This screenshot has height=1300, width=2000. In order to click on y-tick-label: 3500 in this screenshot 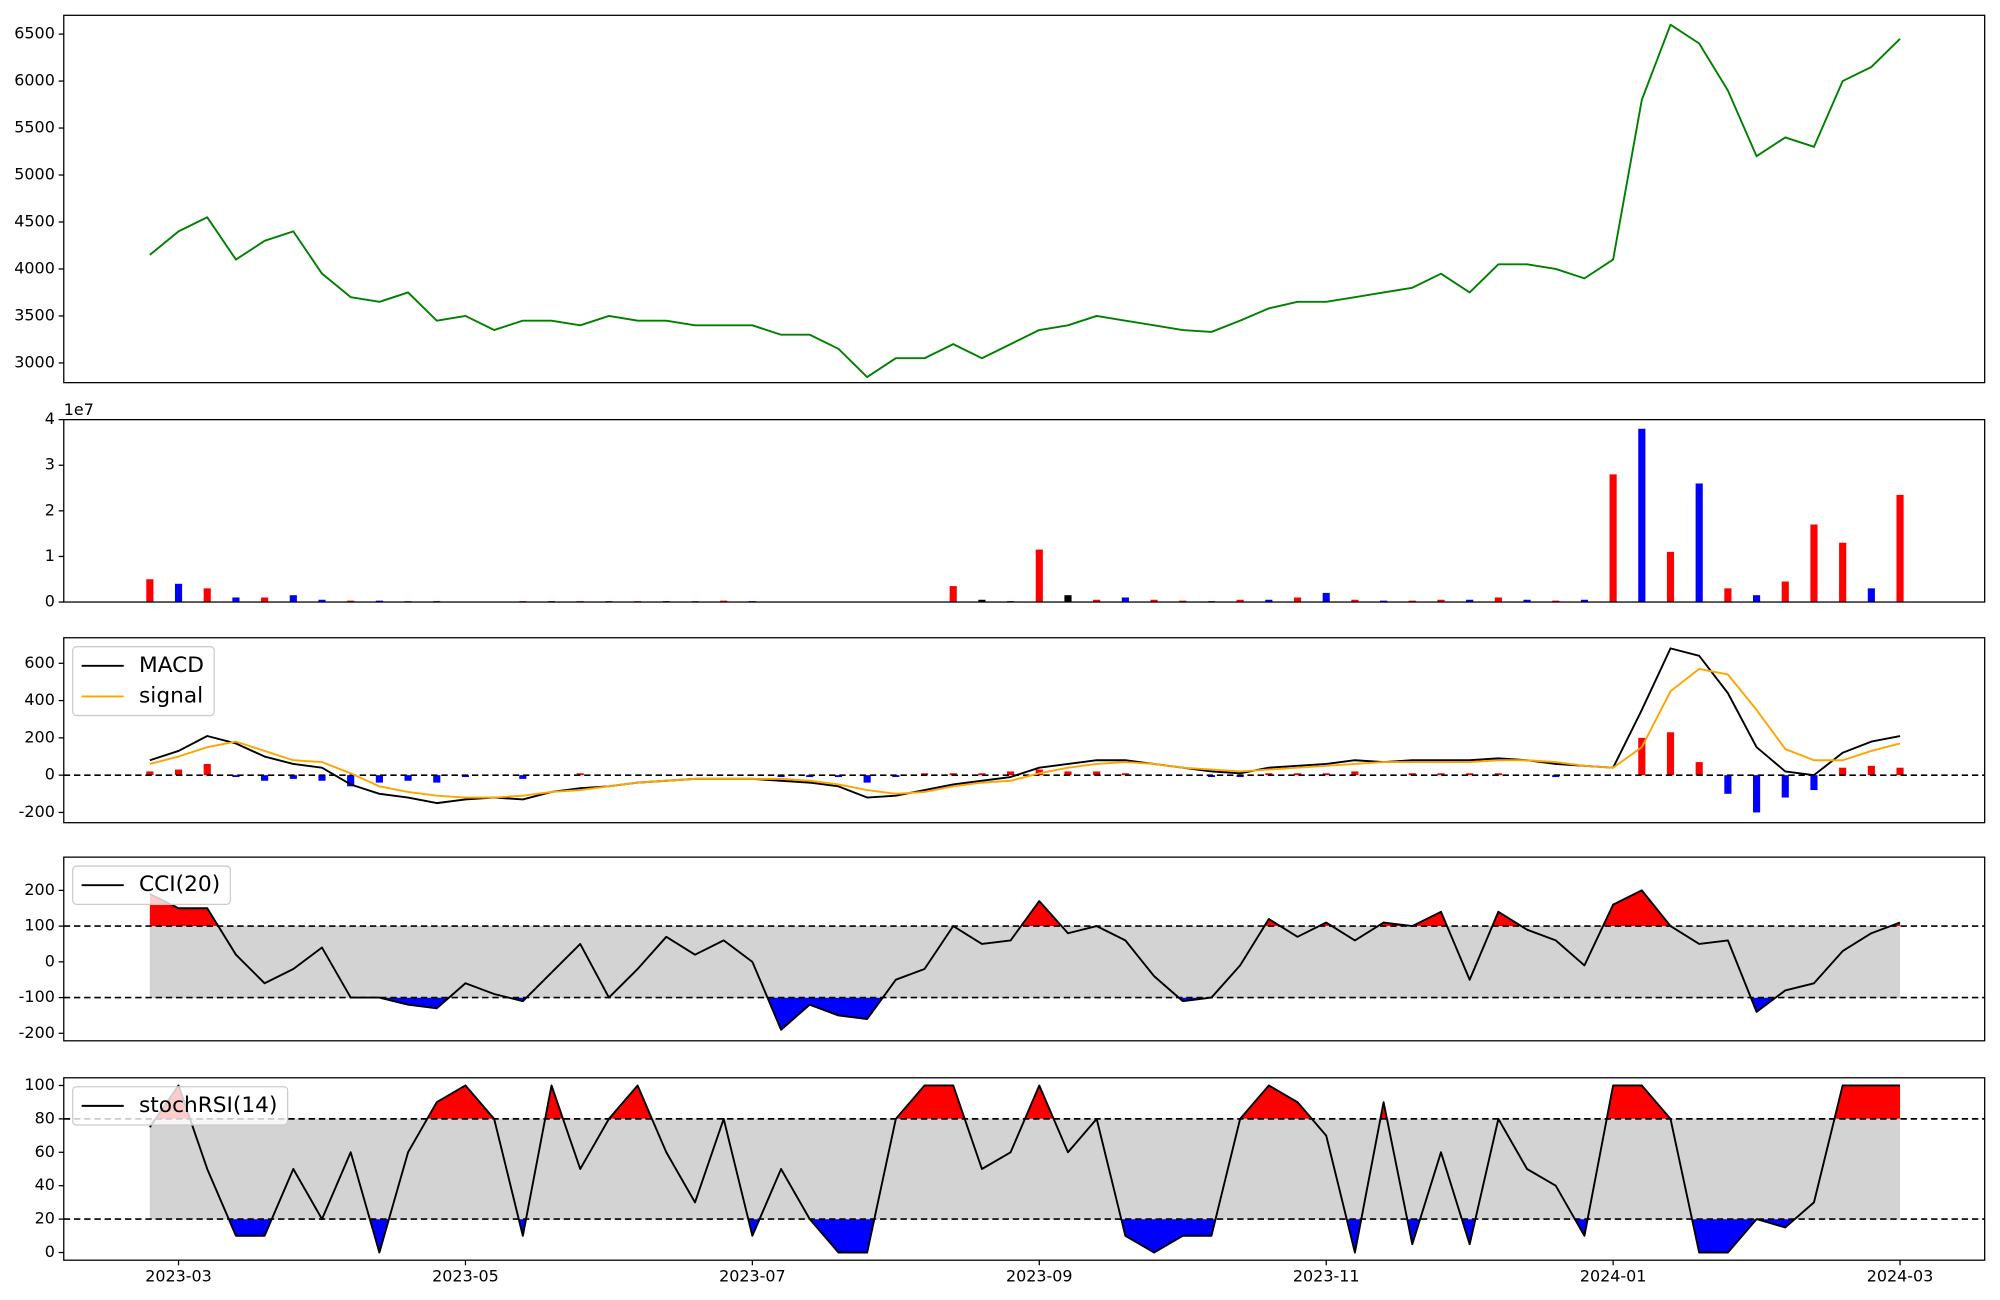, I will do `click(34, 314)`.